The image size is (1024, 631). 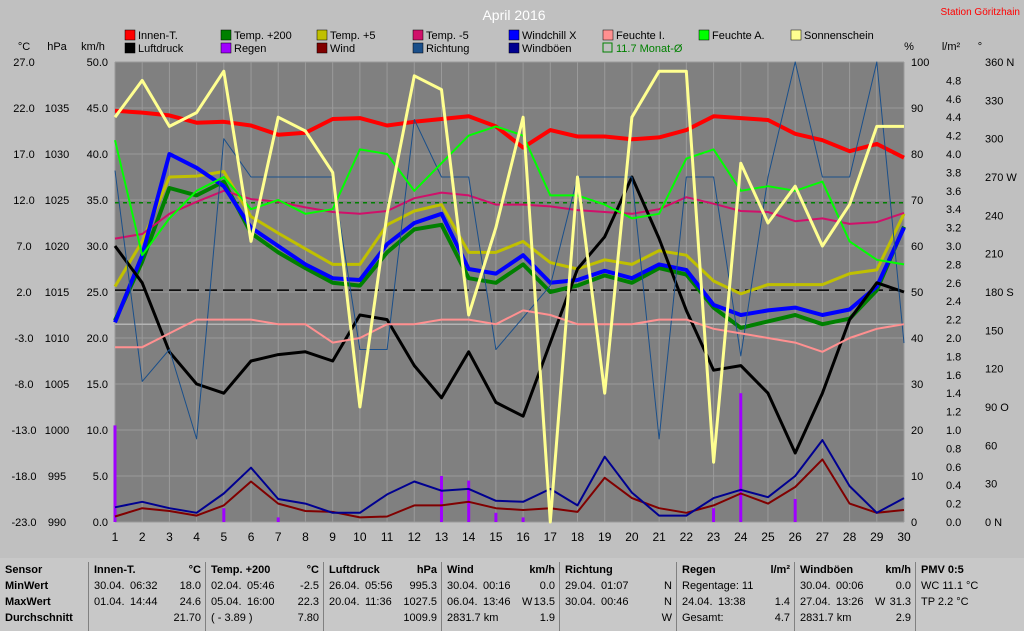 I want to click on x-tick-label: 19, so click(x=605, y=537).